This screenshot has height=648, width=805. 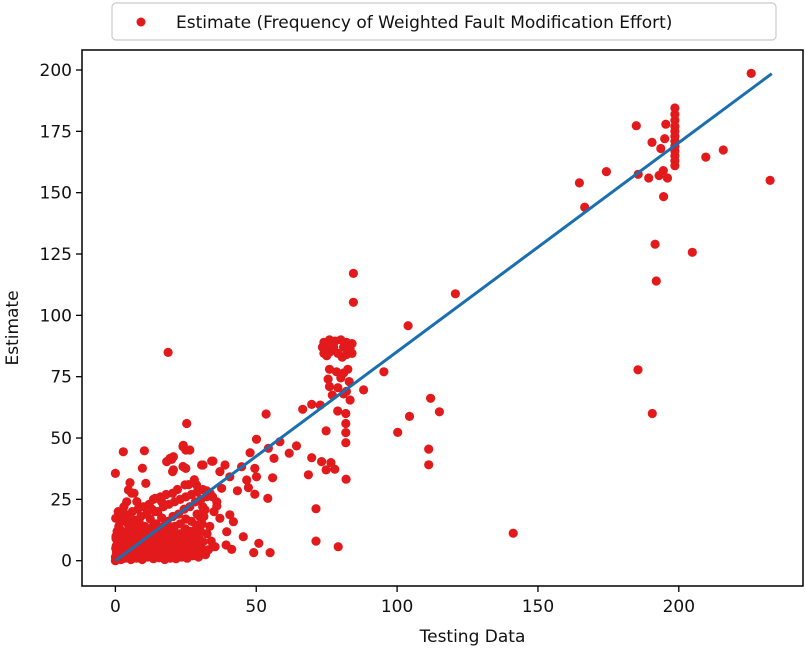 I want to click on y-tick-label: 150, so click(x=56, y=194).